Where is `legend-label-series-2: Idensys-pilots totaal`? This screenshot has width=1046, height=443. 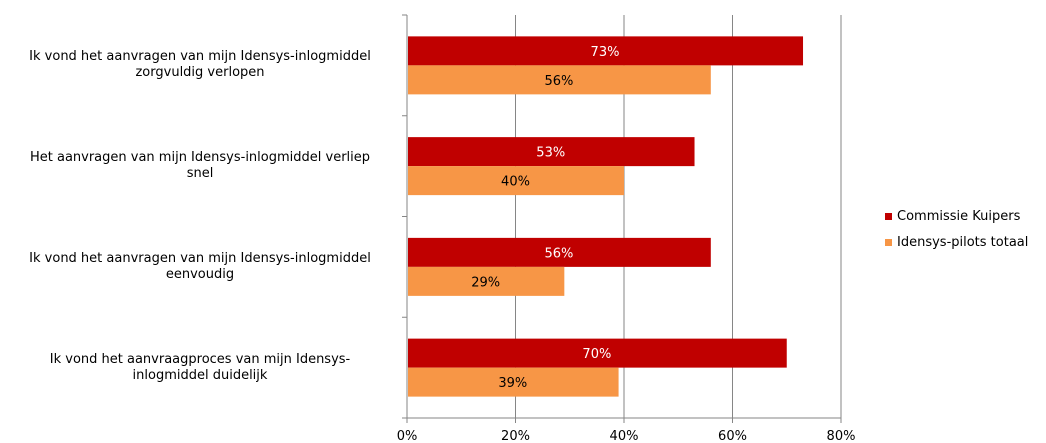 legend-label-series-2: Idensys-pilots totaal is located at coordinates (963, 242).